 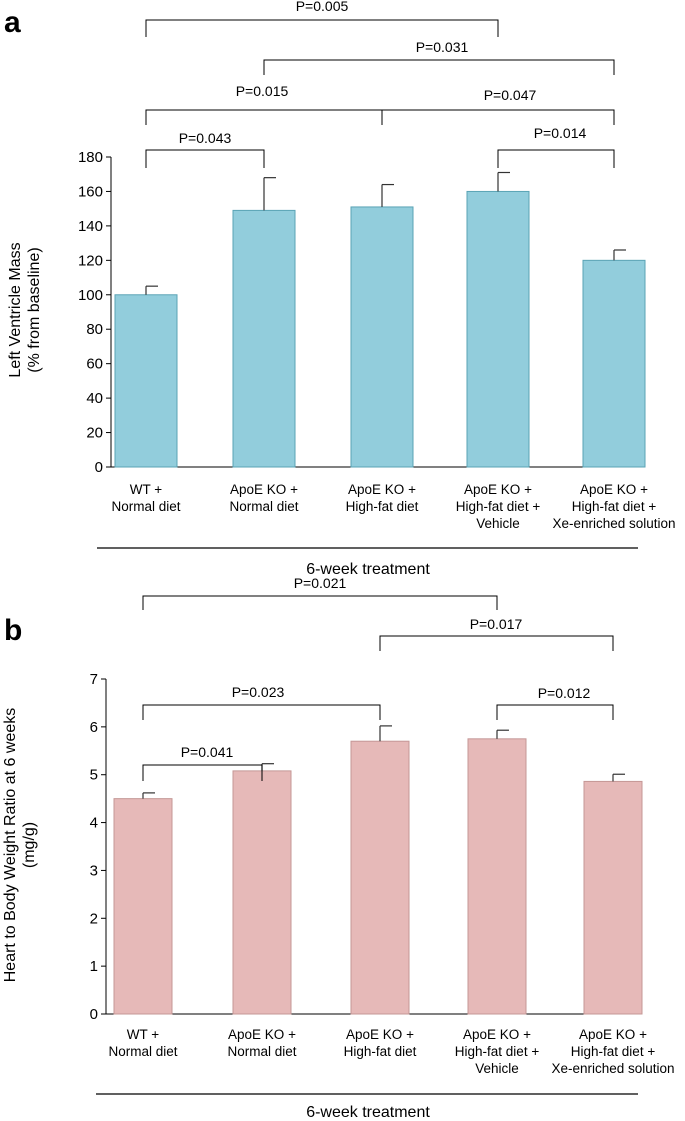 What do you see at coordinates (94, 398) in the screenshot?
I see `y-tick-label: 40` at bounding box center [94, 398].